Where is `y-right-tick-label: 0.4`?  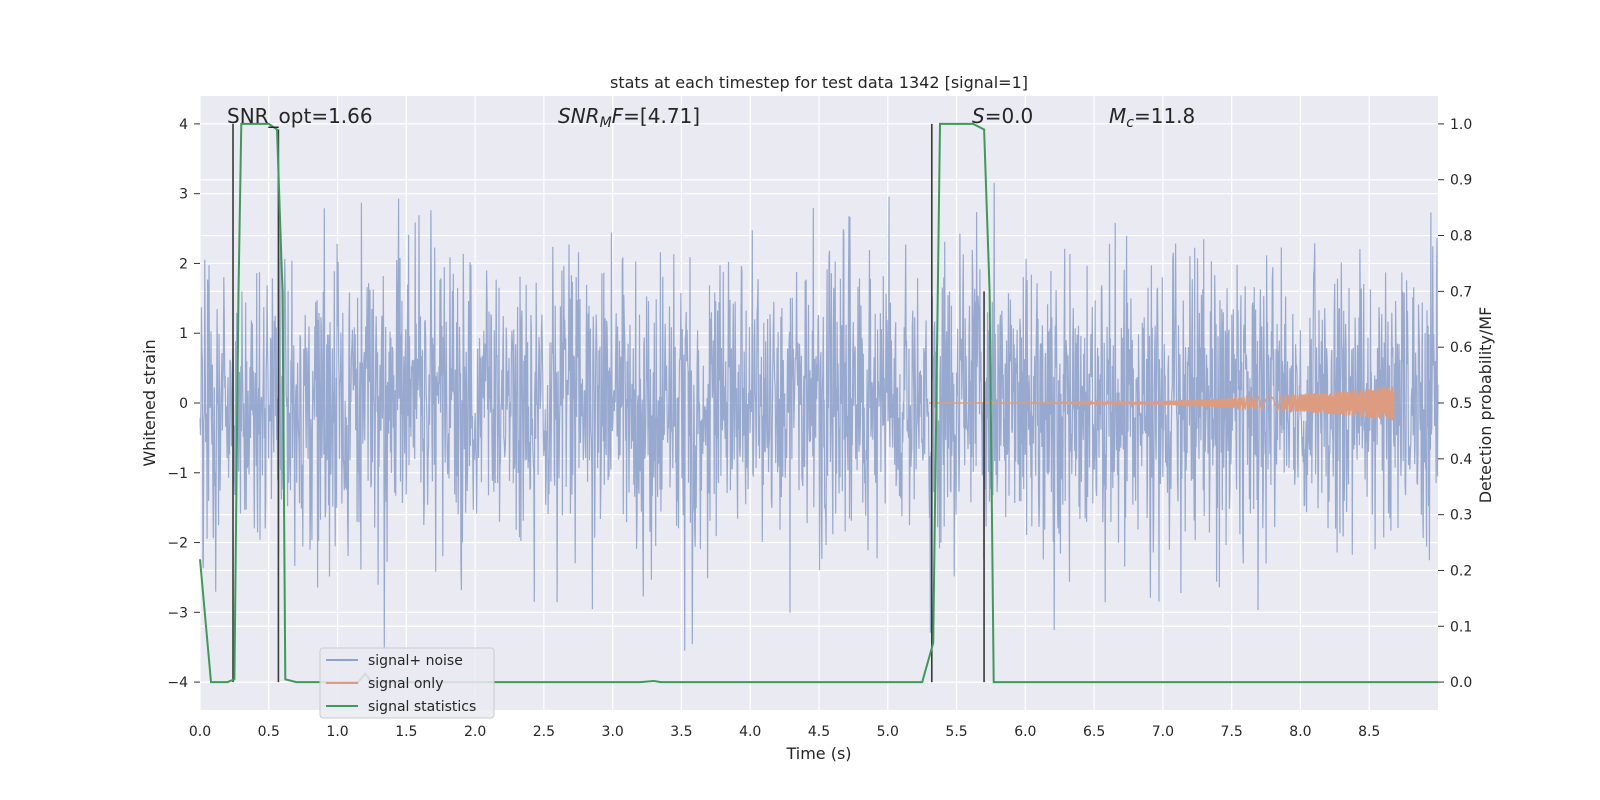 y-right-tick-label: 0.4 is located at coordinates (1461, 460).